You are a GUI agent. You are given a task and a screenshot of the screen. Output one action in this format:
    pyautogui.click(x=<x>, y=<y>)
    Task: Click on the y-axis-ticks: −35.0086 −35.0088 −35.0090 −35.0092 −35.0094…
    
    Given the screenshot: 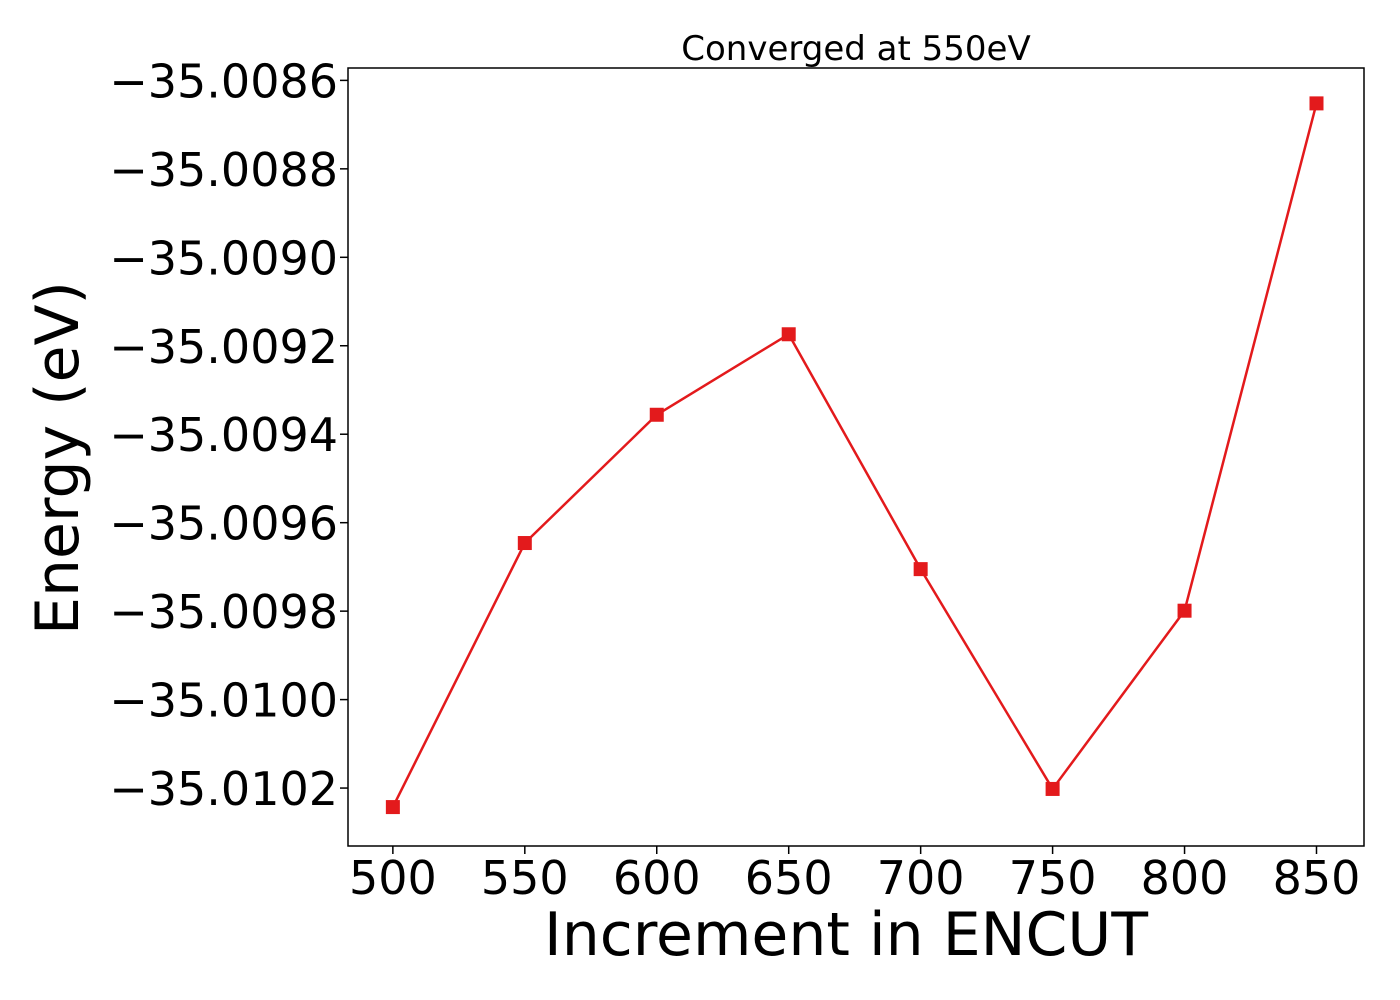 What is the action you would take?
    pyautogui.click(x=228, y=435)
    